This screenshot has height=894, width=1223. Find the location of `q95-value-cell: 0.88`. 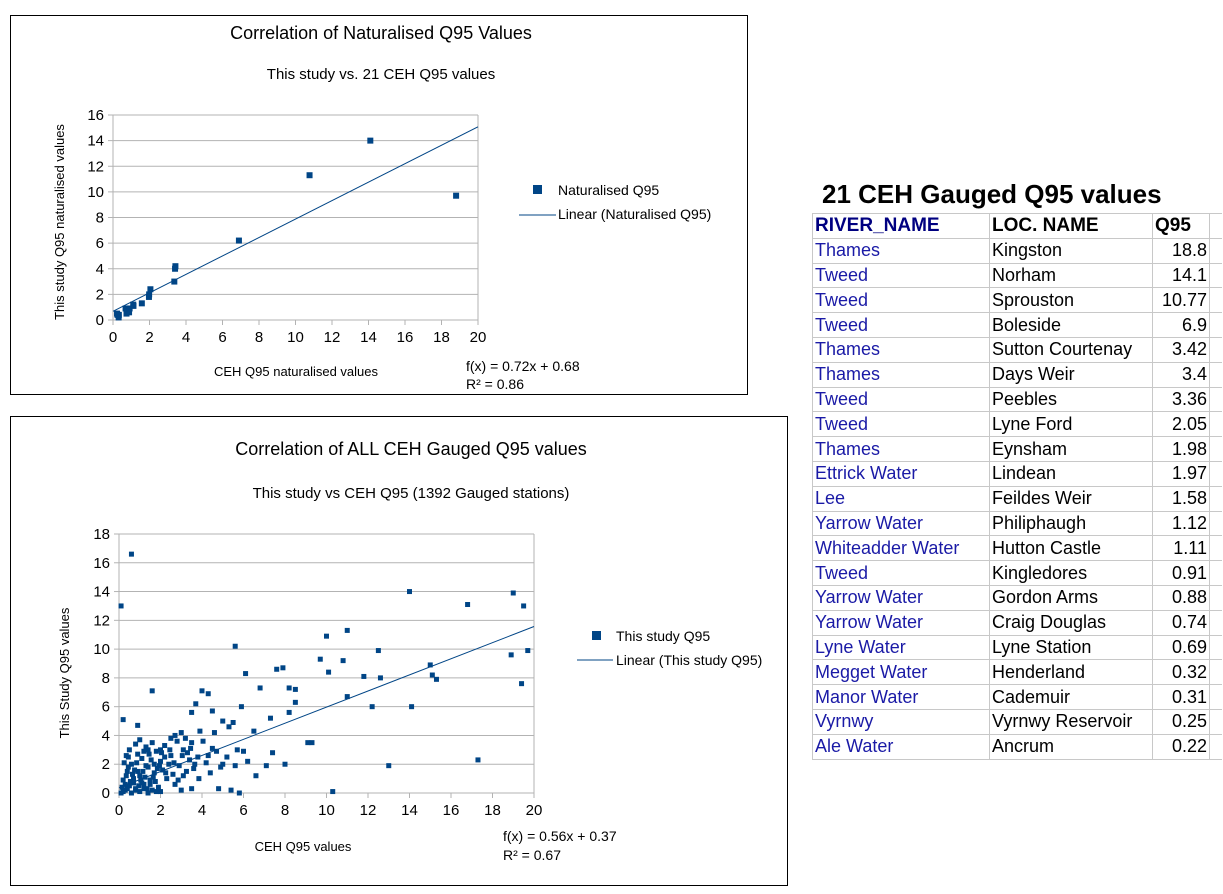

q95-value-cell: 0.88 is located at coordinates (1181, 597).